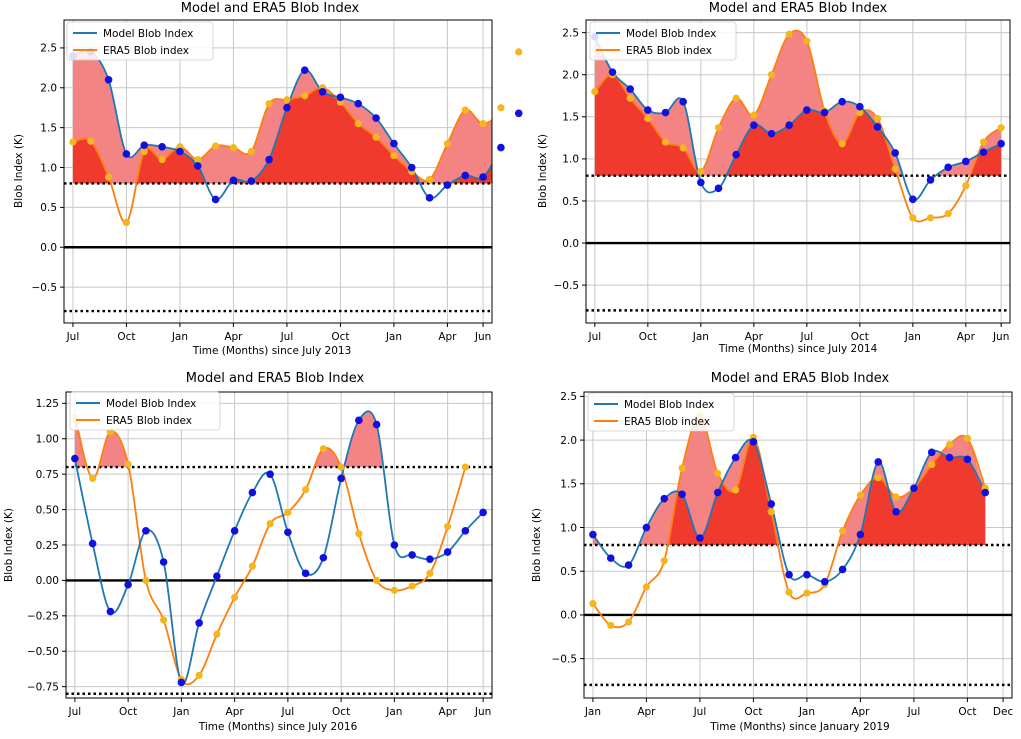 The image size is (1021, 739). I want to click on y-tick-label: 1.0, so click(570, 160).